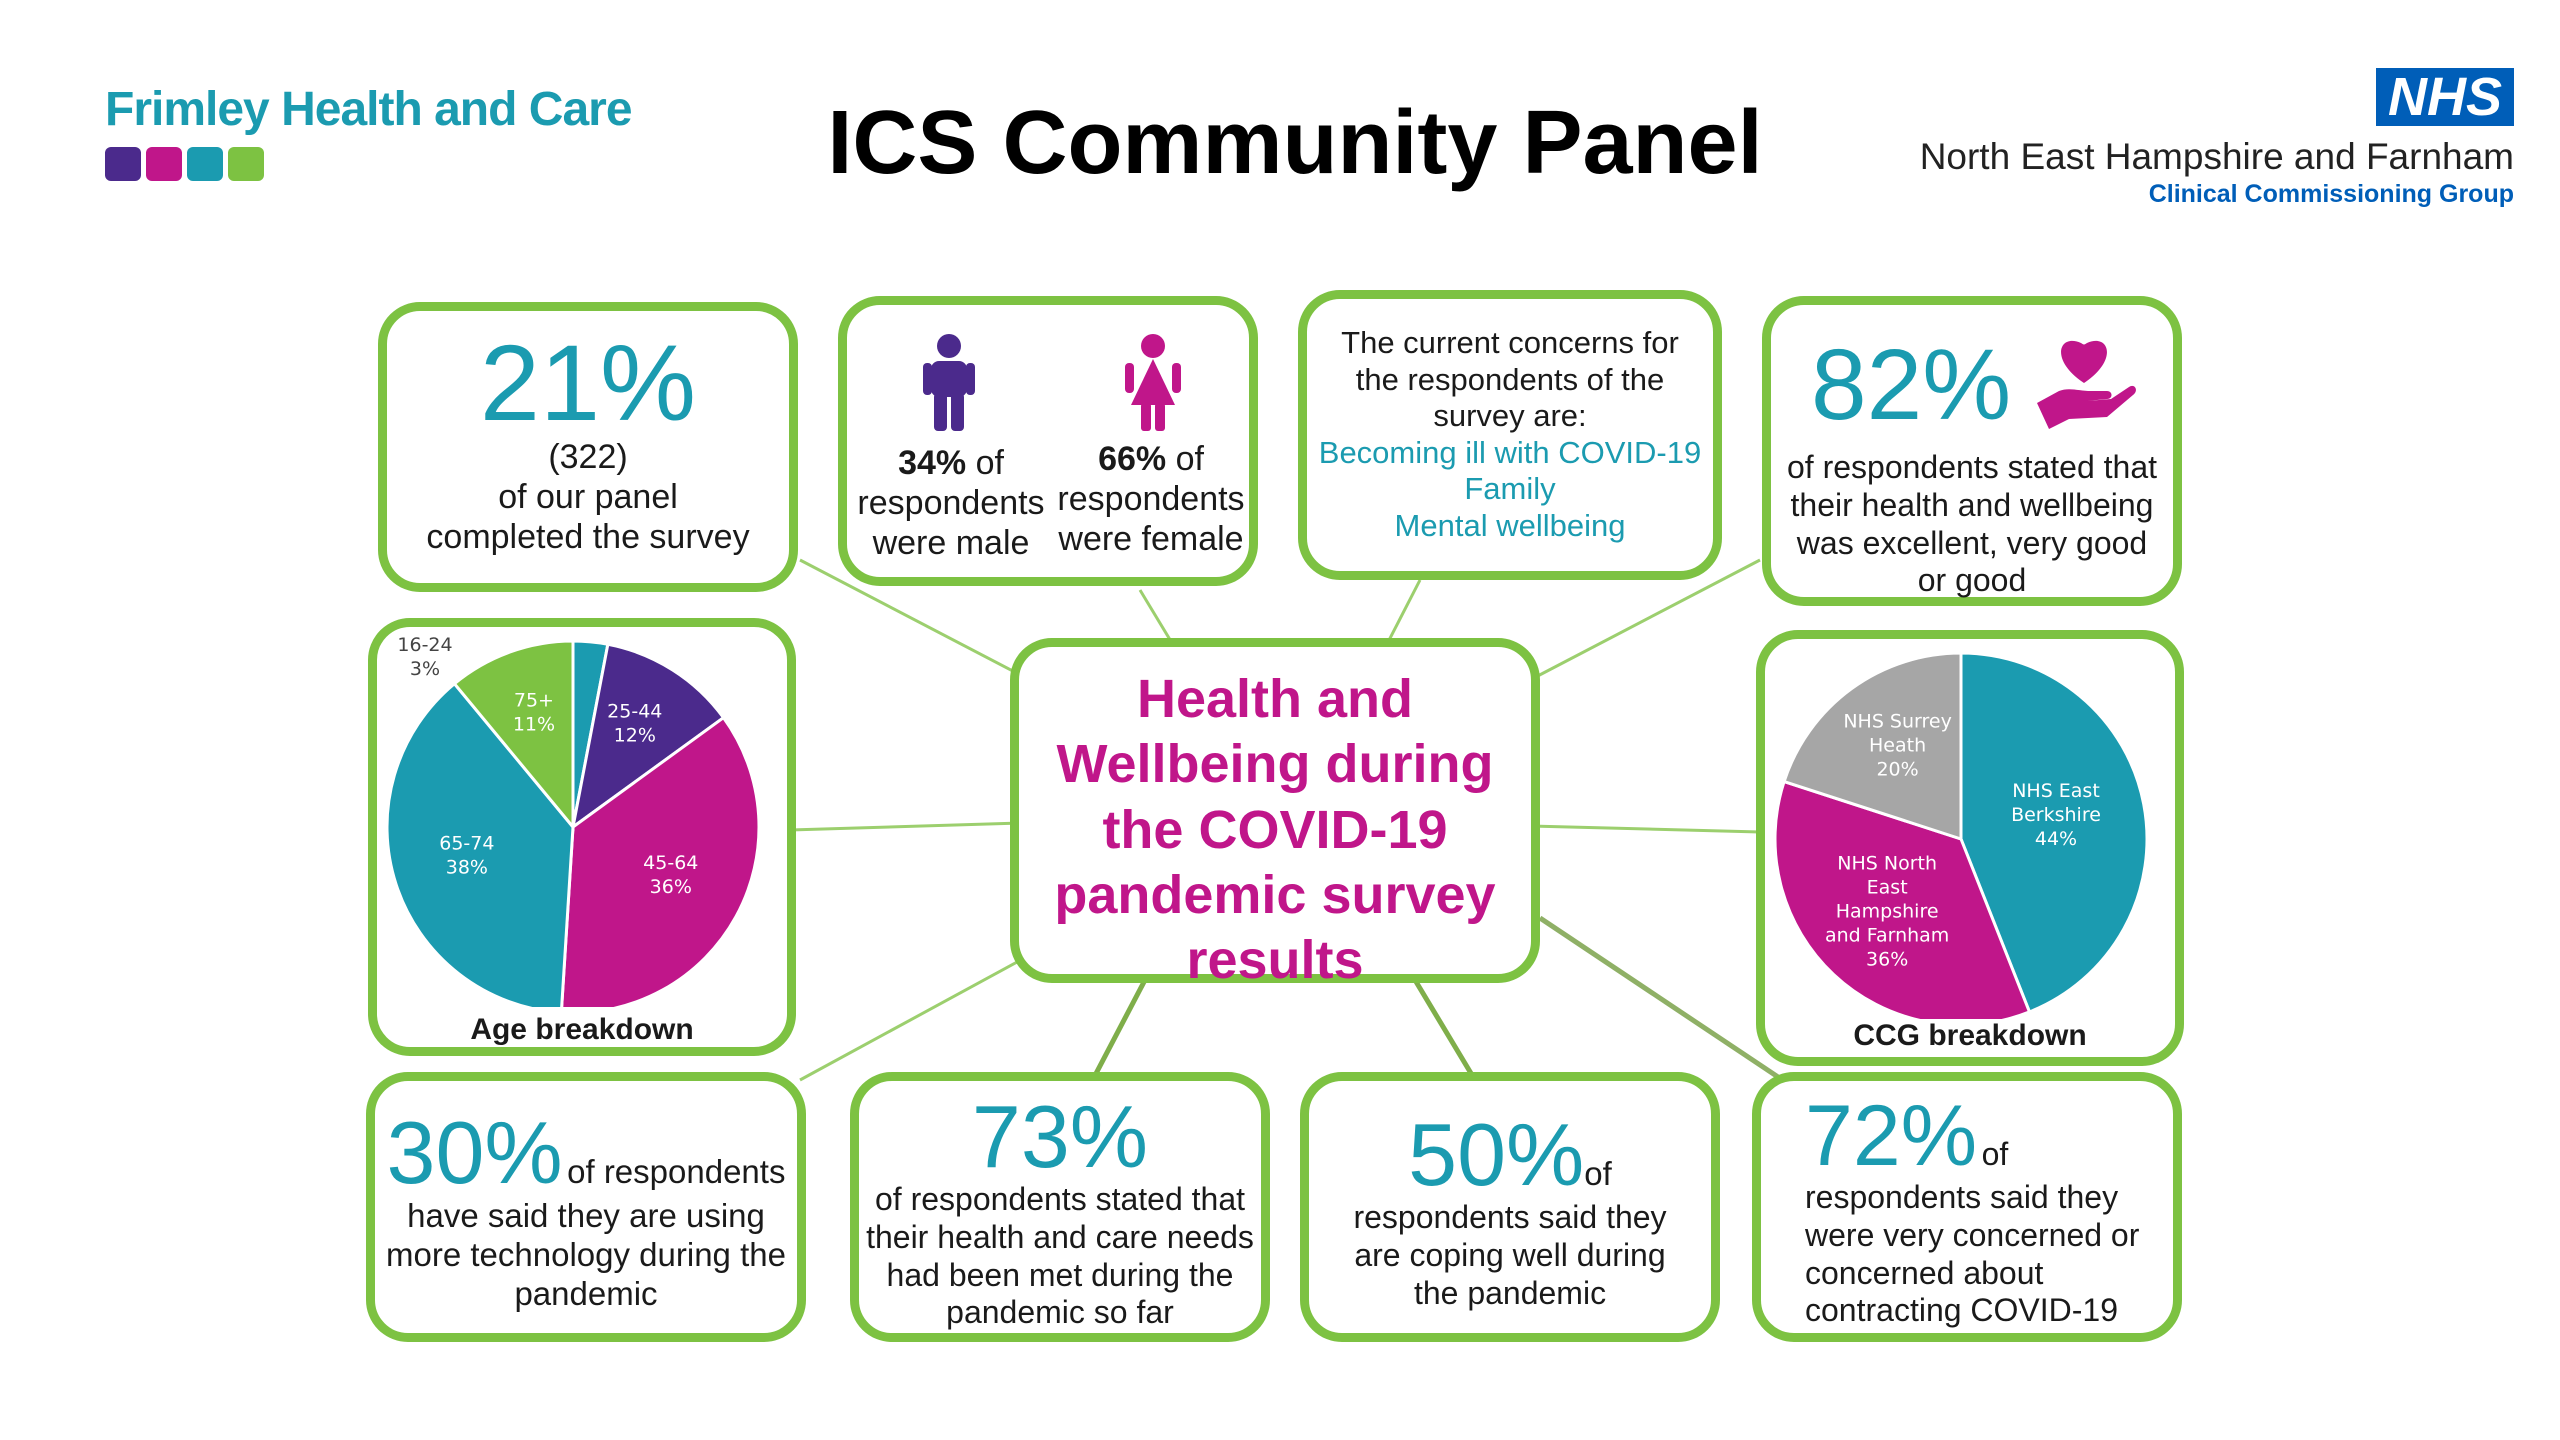 The width and height of the screenshot is (2560, 1440). I want to click on male-line: respondents, so click(951, 503).